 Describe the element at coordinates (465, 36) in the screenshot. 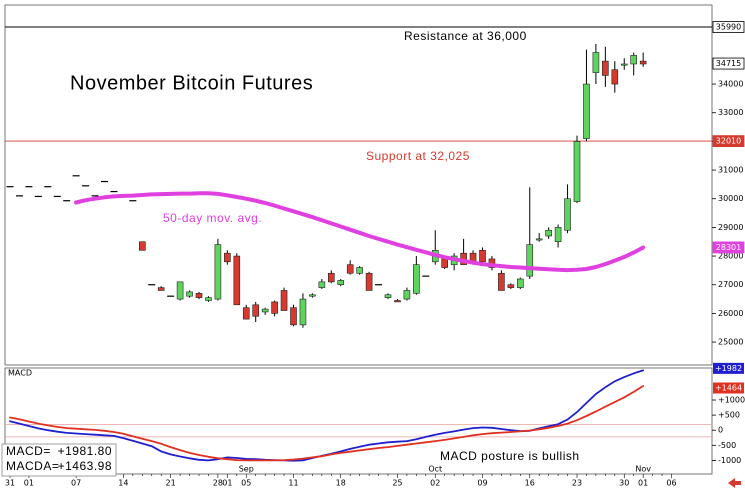

I see `annotation: Resistance at 36,000` at that location.